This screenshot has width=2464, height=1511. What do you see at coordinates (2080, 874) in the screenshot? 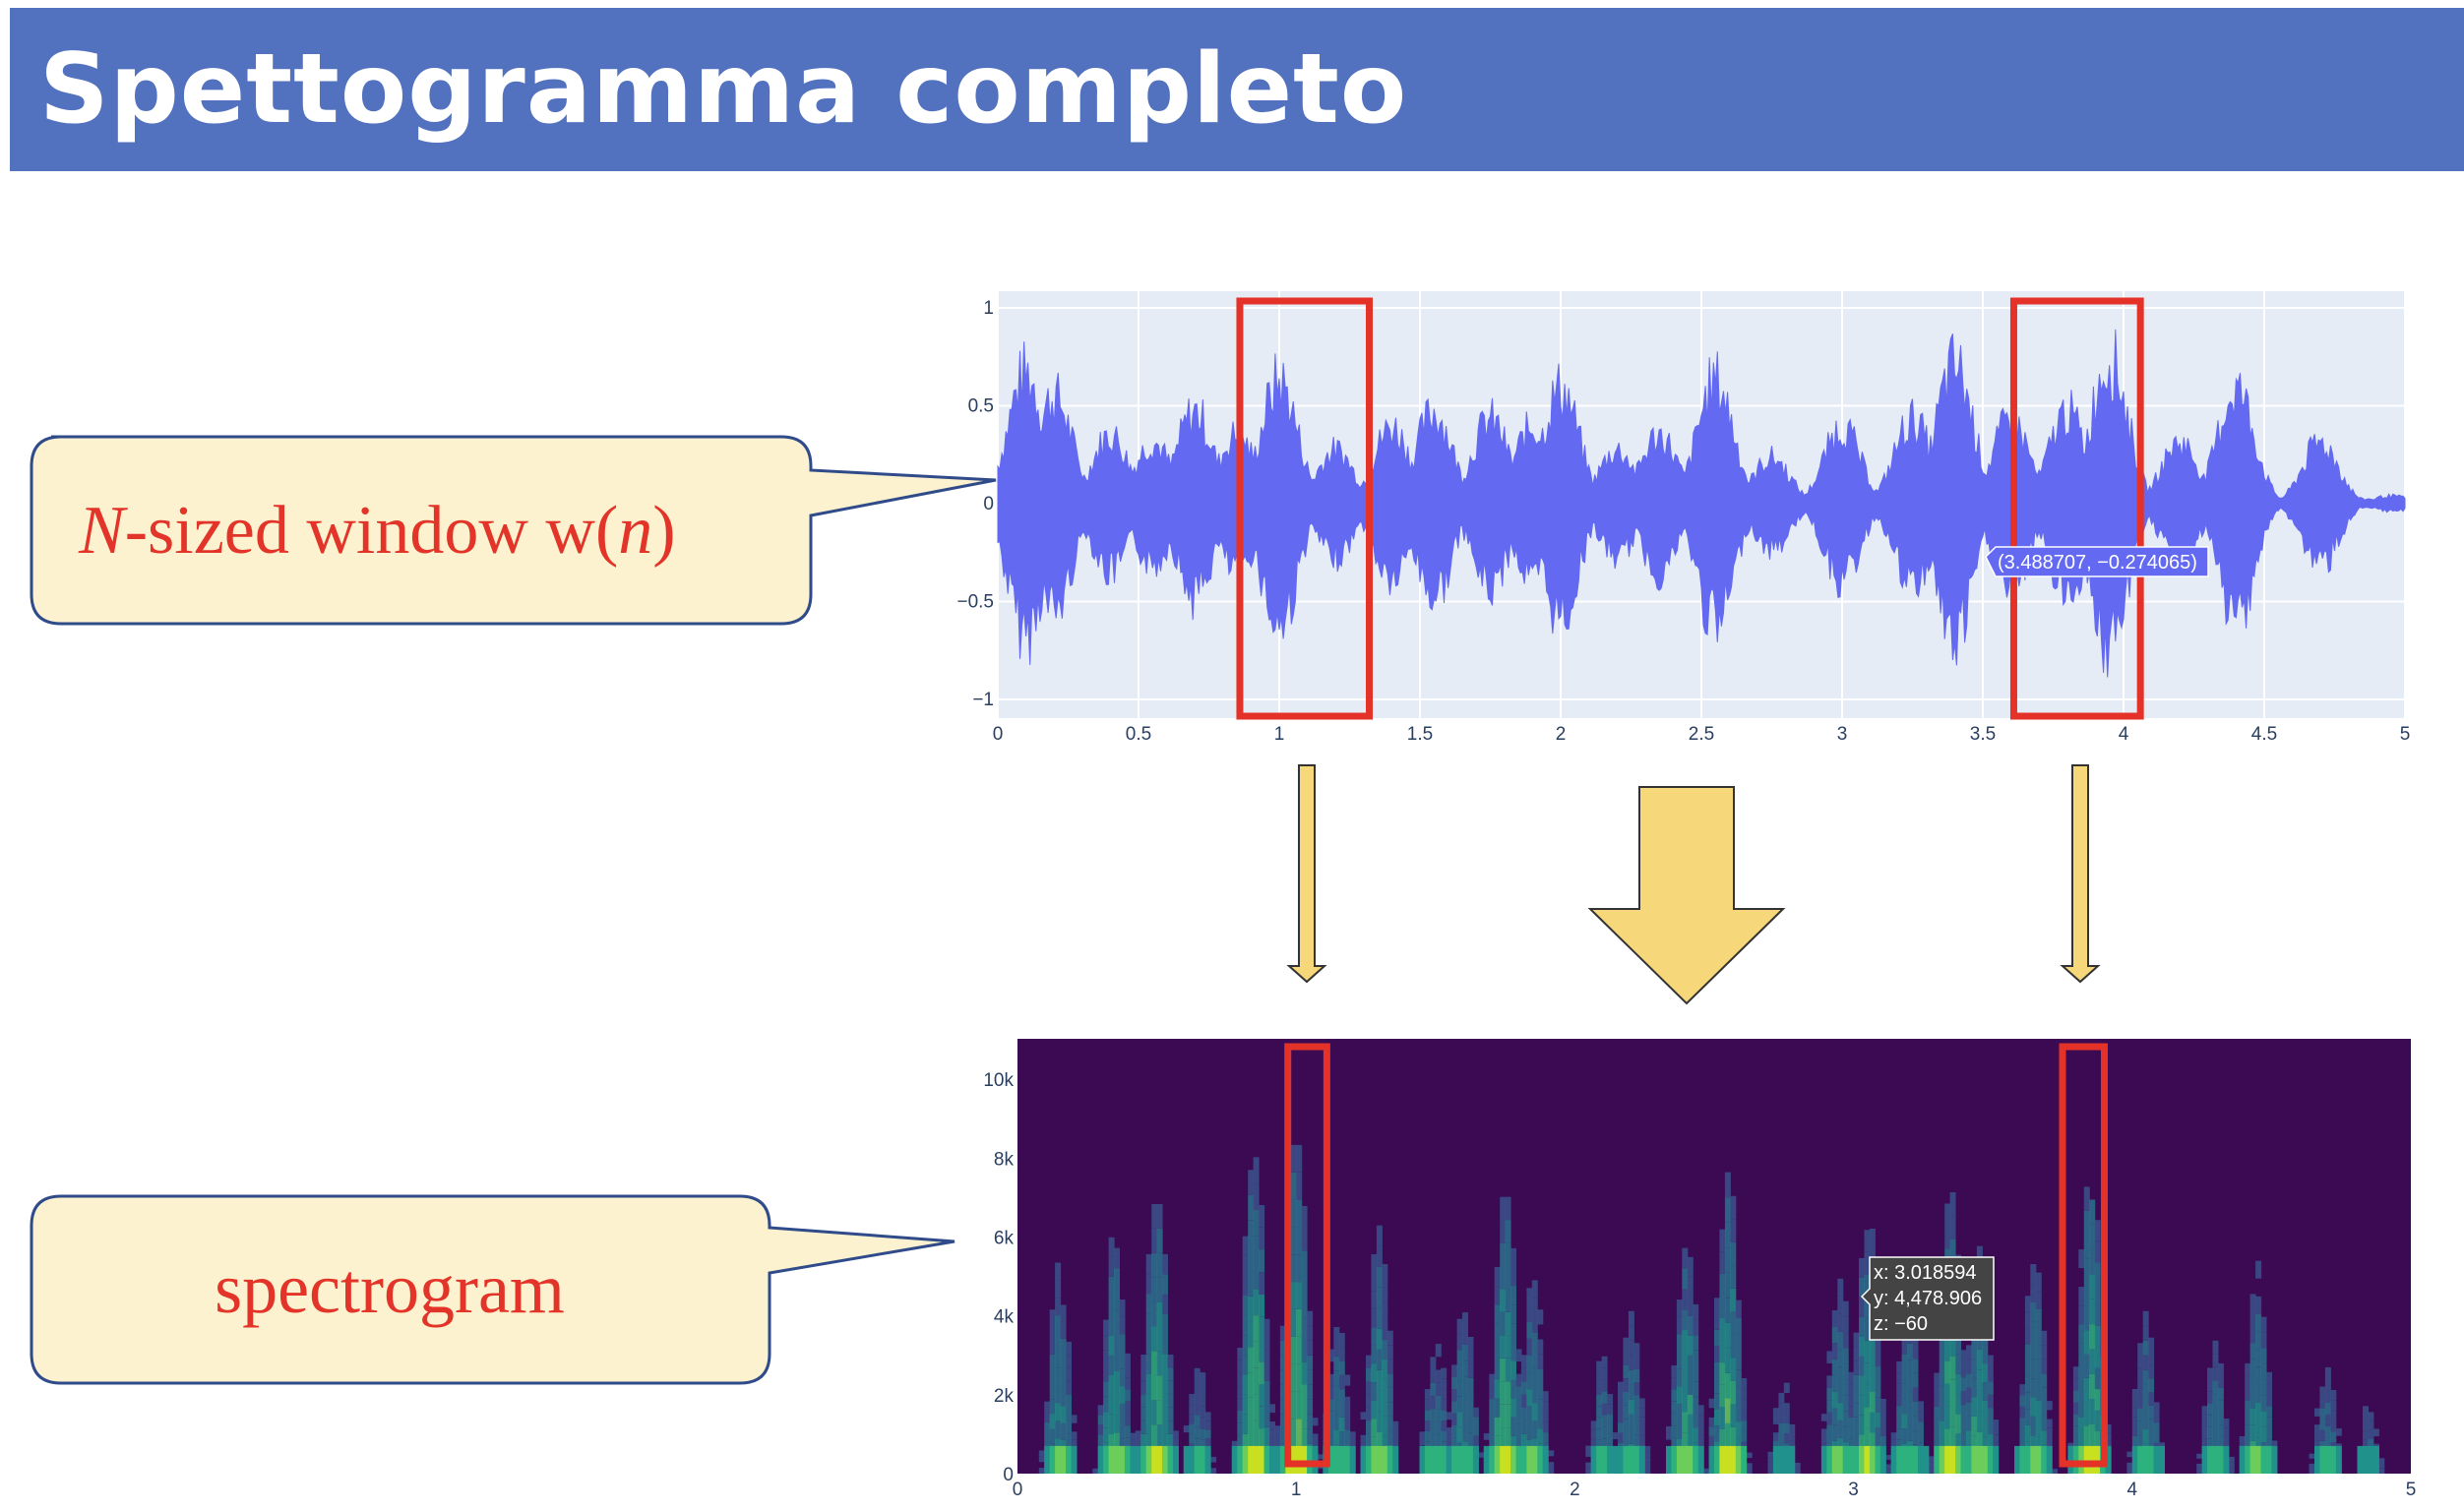
I see `arrow-right-small` at bounding box center [2080, 874].